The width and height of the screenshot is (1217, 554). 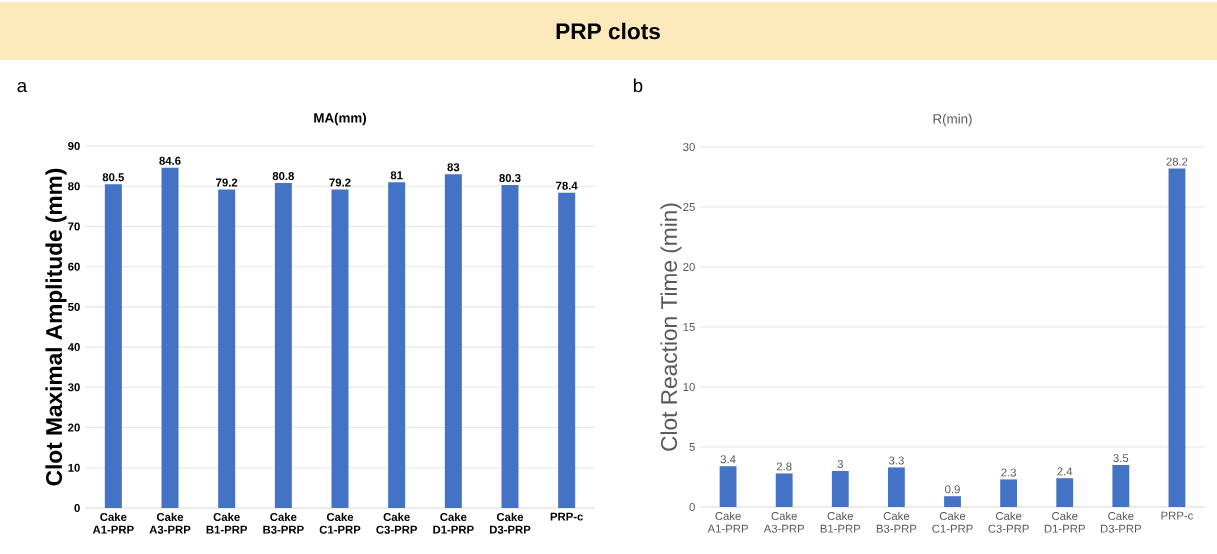 What do you see at coordinates (340, 119) in the screenshot?
I see `chart-title: MA(mm)` at bounding box center [340, 119].